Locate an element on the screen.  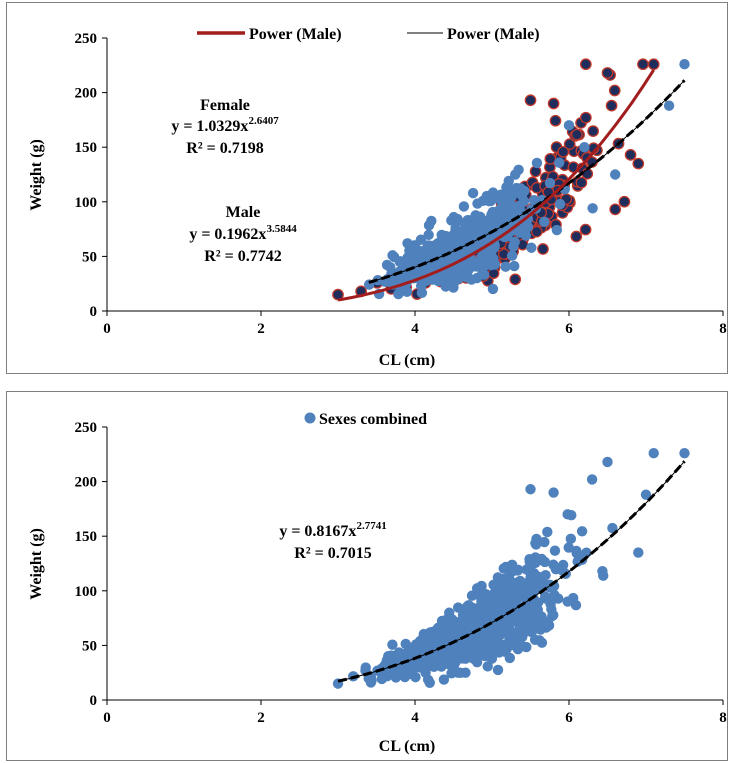
trendline-female is located at coordinates (527, 181).